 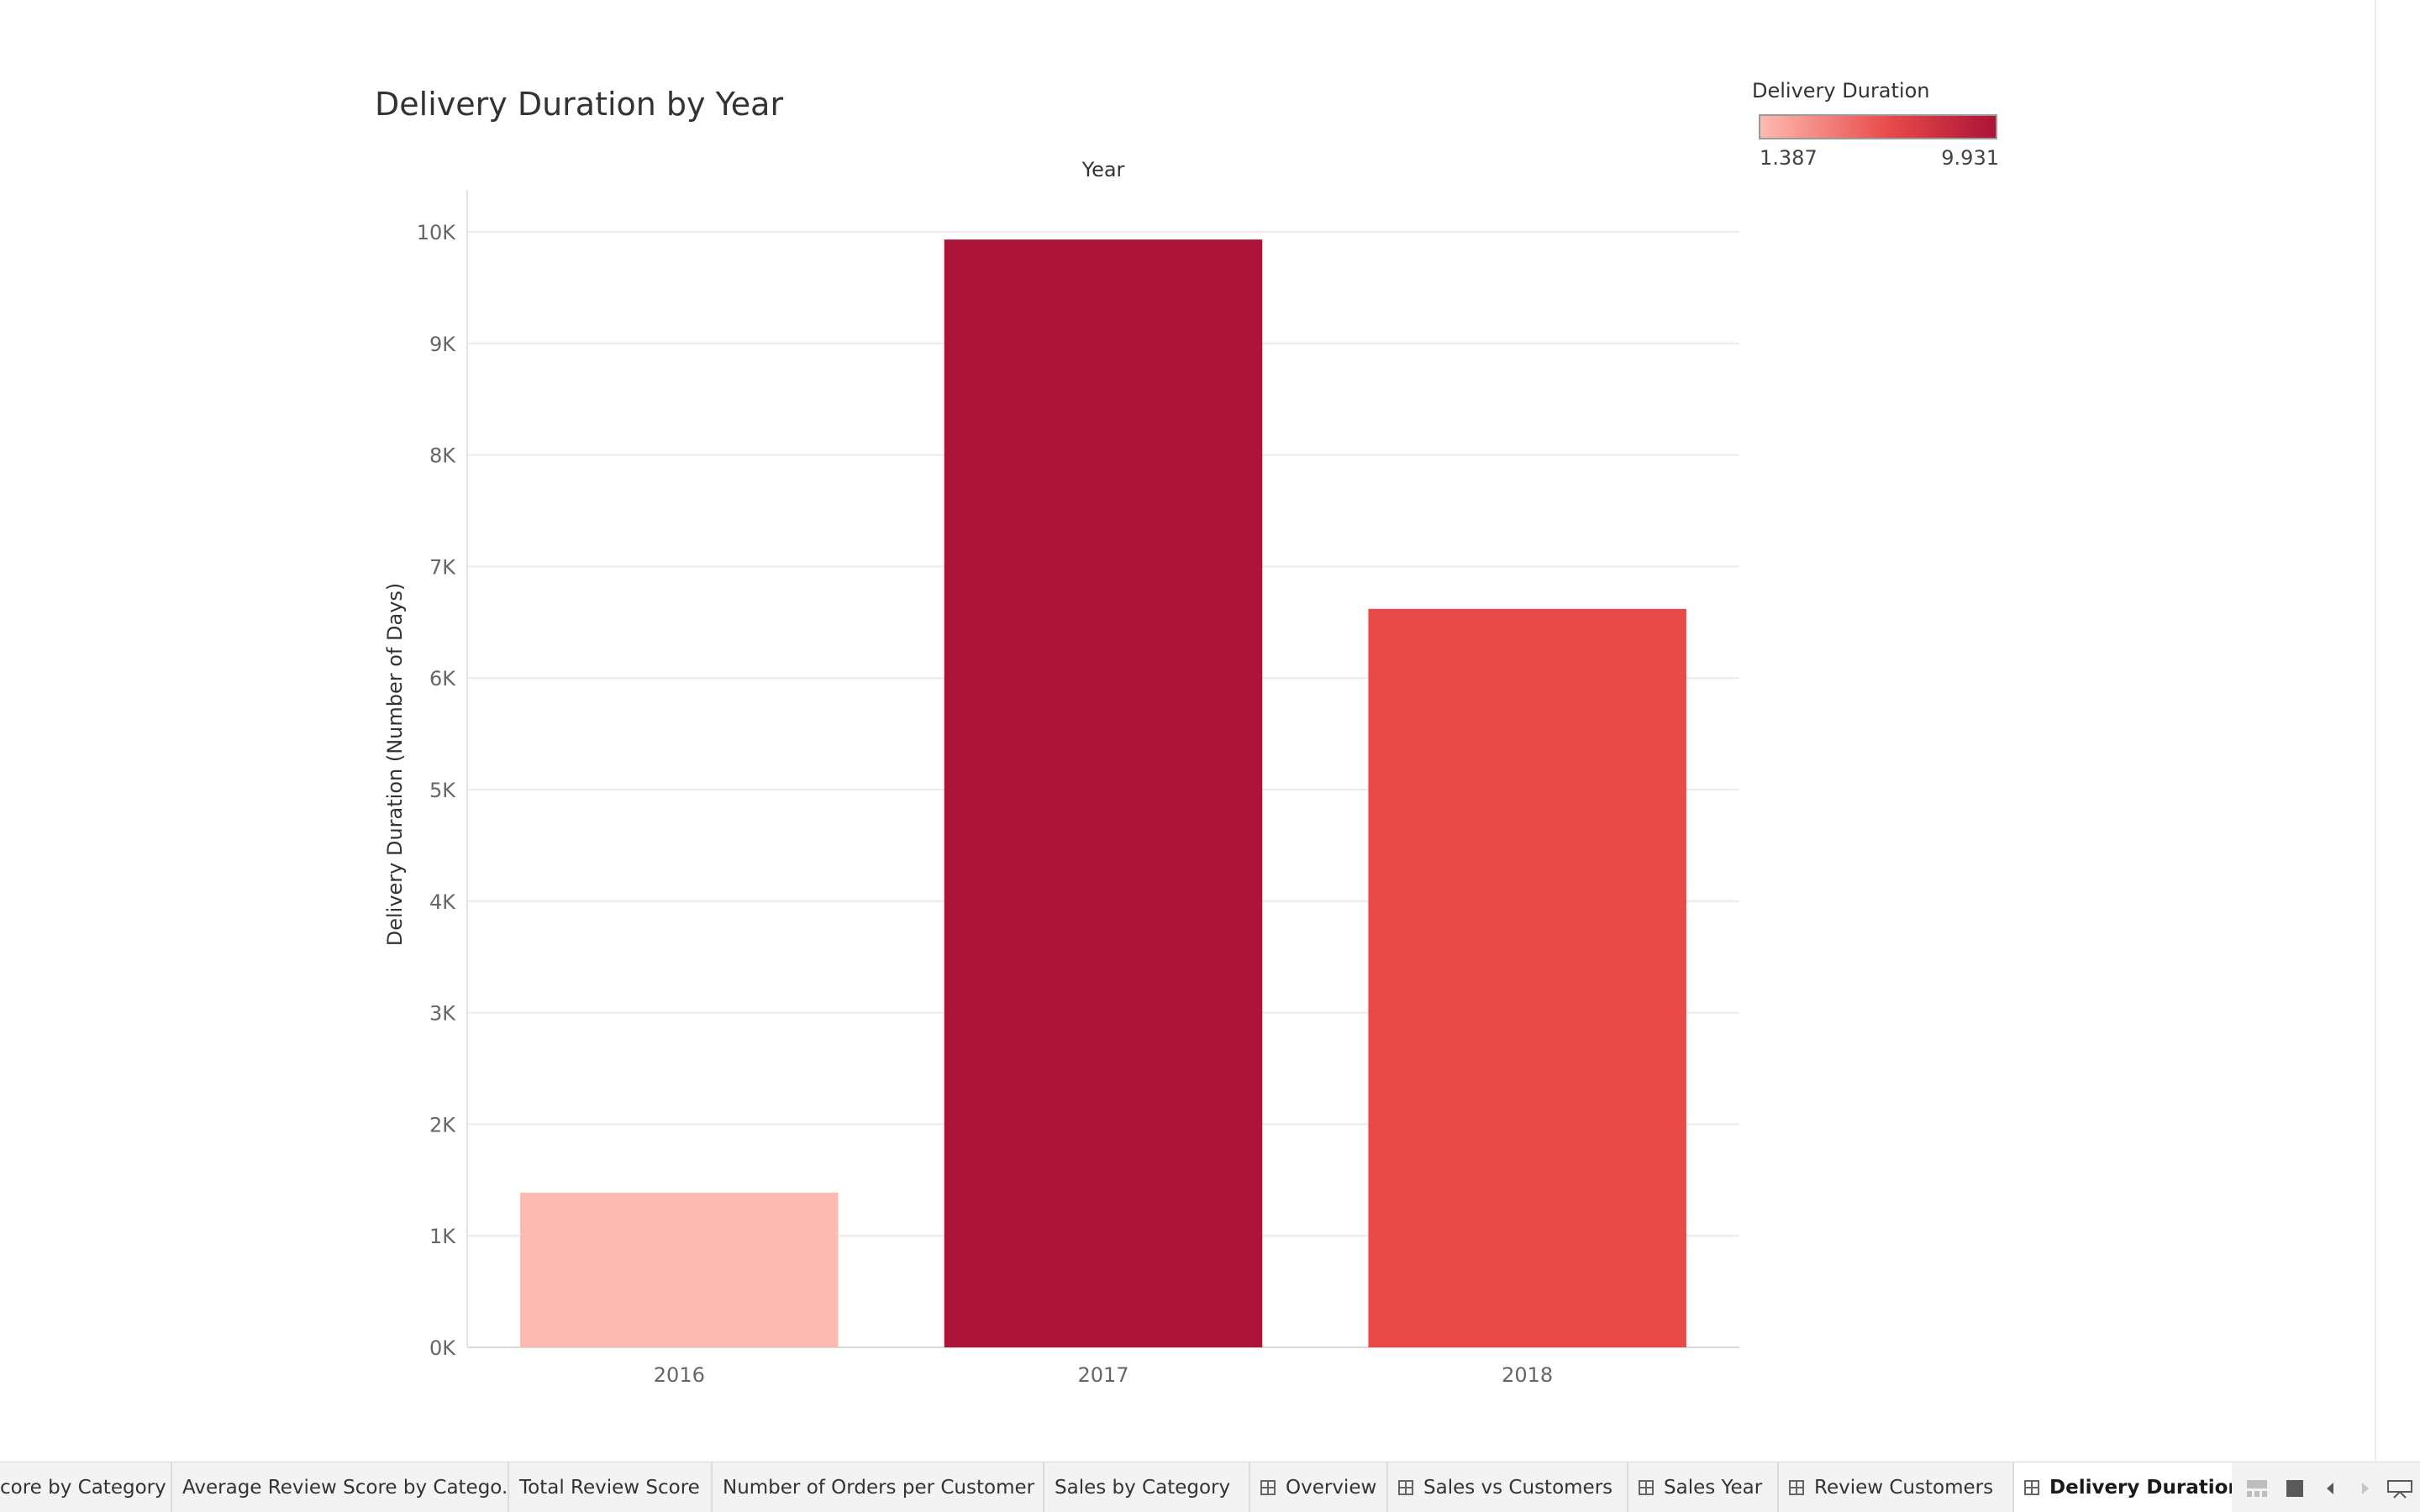 I want to click on sheet-tab: Sales Year, so click(x=1704, y=1487).